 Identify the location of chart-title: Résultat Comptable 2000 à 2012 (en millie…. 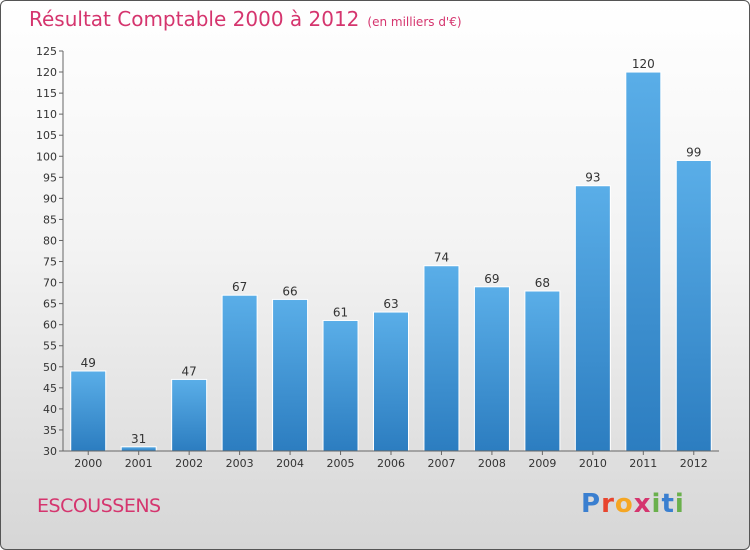
(245, 19).